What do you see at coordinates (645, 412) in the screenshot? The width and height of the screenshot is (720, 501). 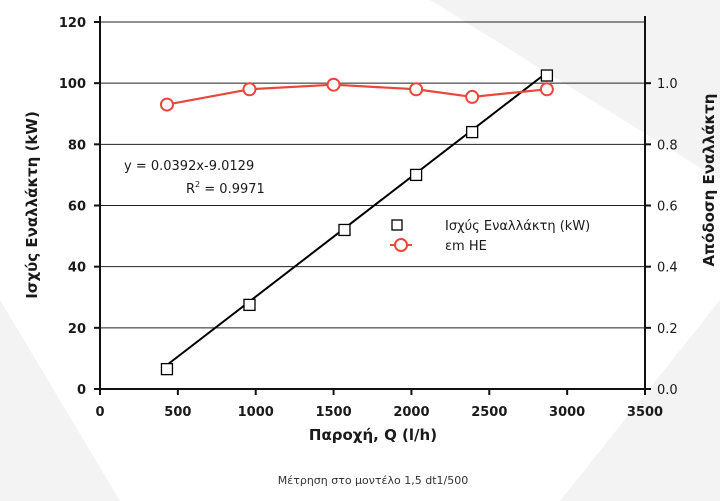 I see `x-tick-label: 3500` at bounding box center [645, 412].